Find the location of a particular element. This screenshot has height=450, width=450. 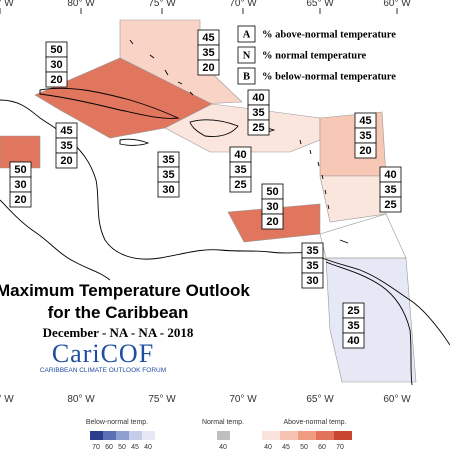

jamaica is located at coordinates (134, 142).